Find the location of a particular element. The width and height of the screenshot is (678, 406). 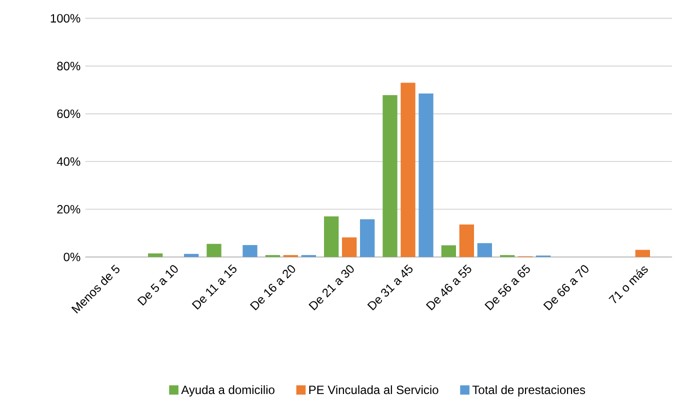

x-tick-label: 71 o más is located at coordinates (628, 285).